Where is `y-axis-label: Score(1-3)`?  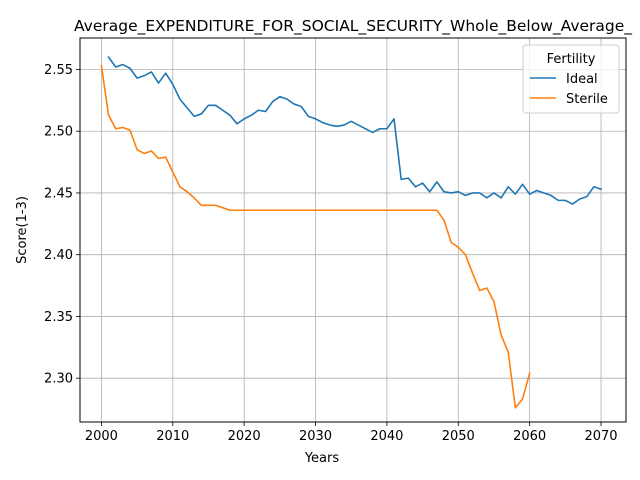 y-axis-label: Score(1-3) is located at coordinates (22, 230).